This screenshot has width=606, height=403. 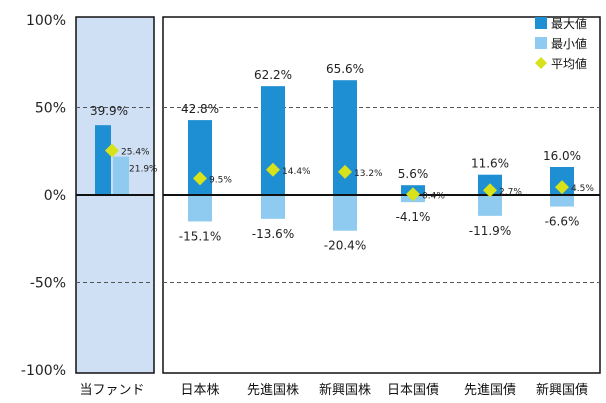 What do you see at coordinates (582, 189) in the screenshot?
I see `avg-label: 4.5%` at bounding box center [582, 189].